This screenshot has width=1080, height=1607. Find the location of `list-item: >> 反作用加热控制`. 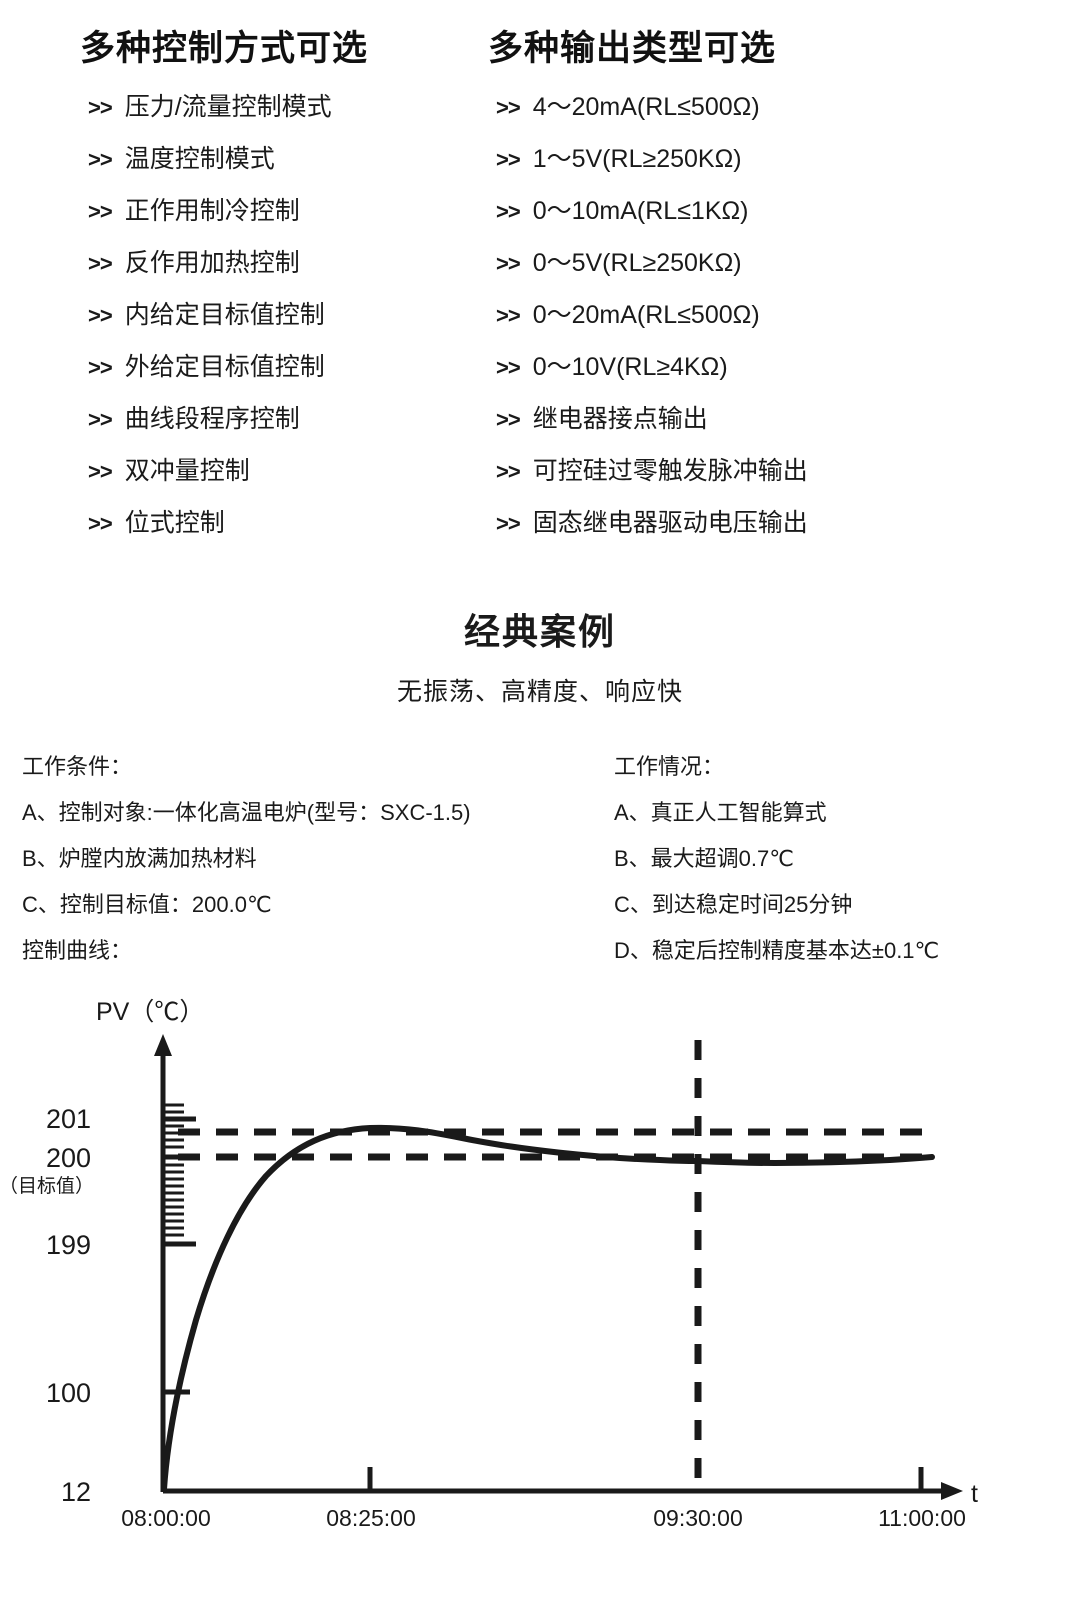

list-item: >> 反作用加热控制 is located at coordinates (274, 262).